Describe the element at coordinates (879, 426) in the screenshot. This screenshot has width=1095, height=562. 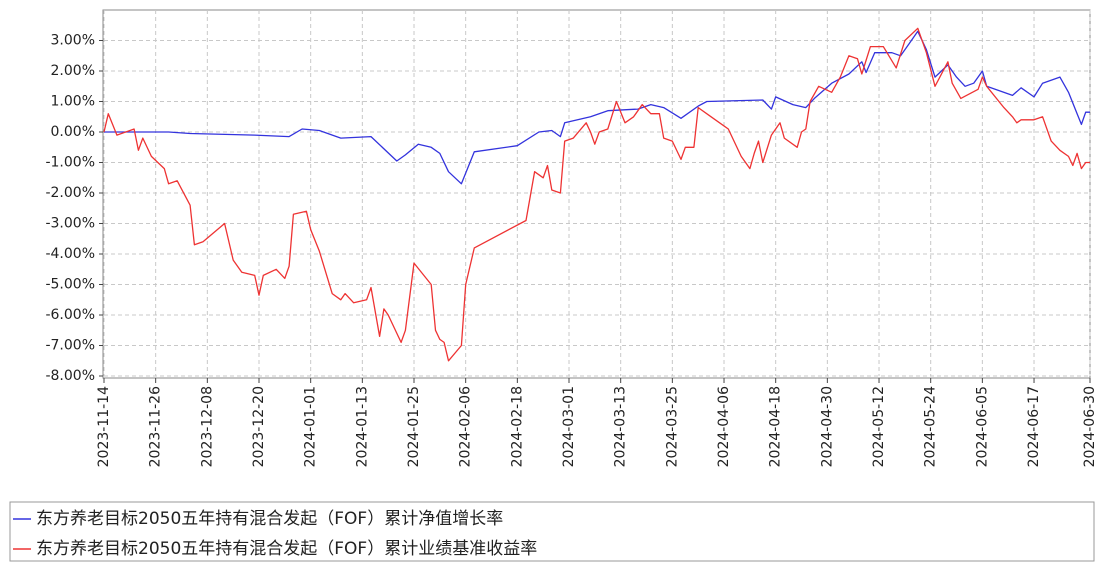
I see `x-tick-label: 2024-05-12` at that location.